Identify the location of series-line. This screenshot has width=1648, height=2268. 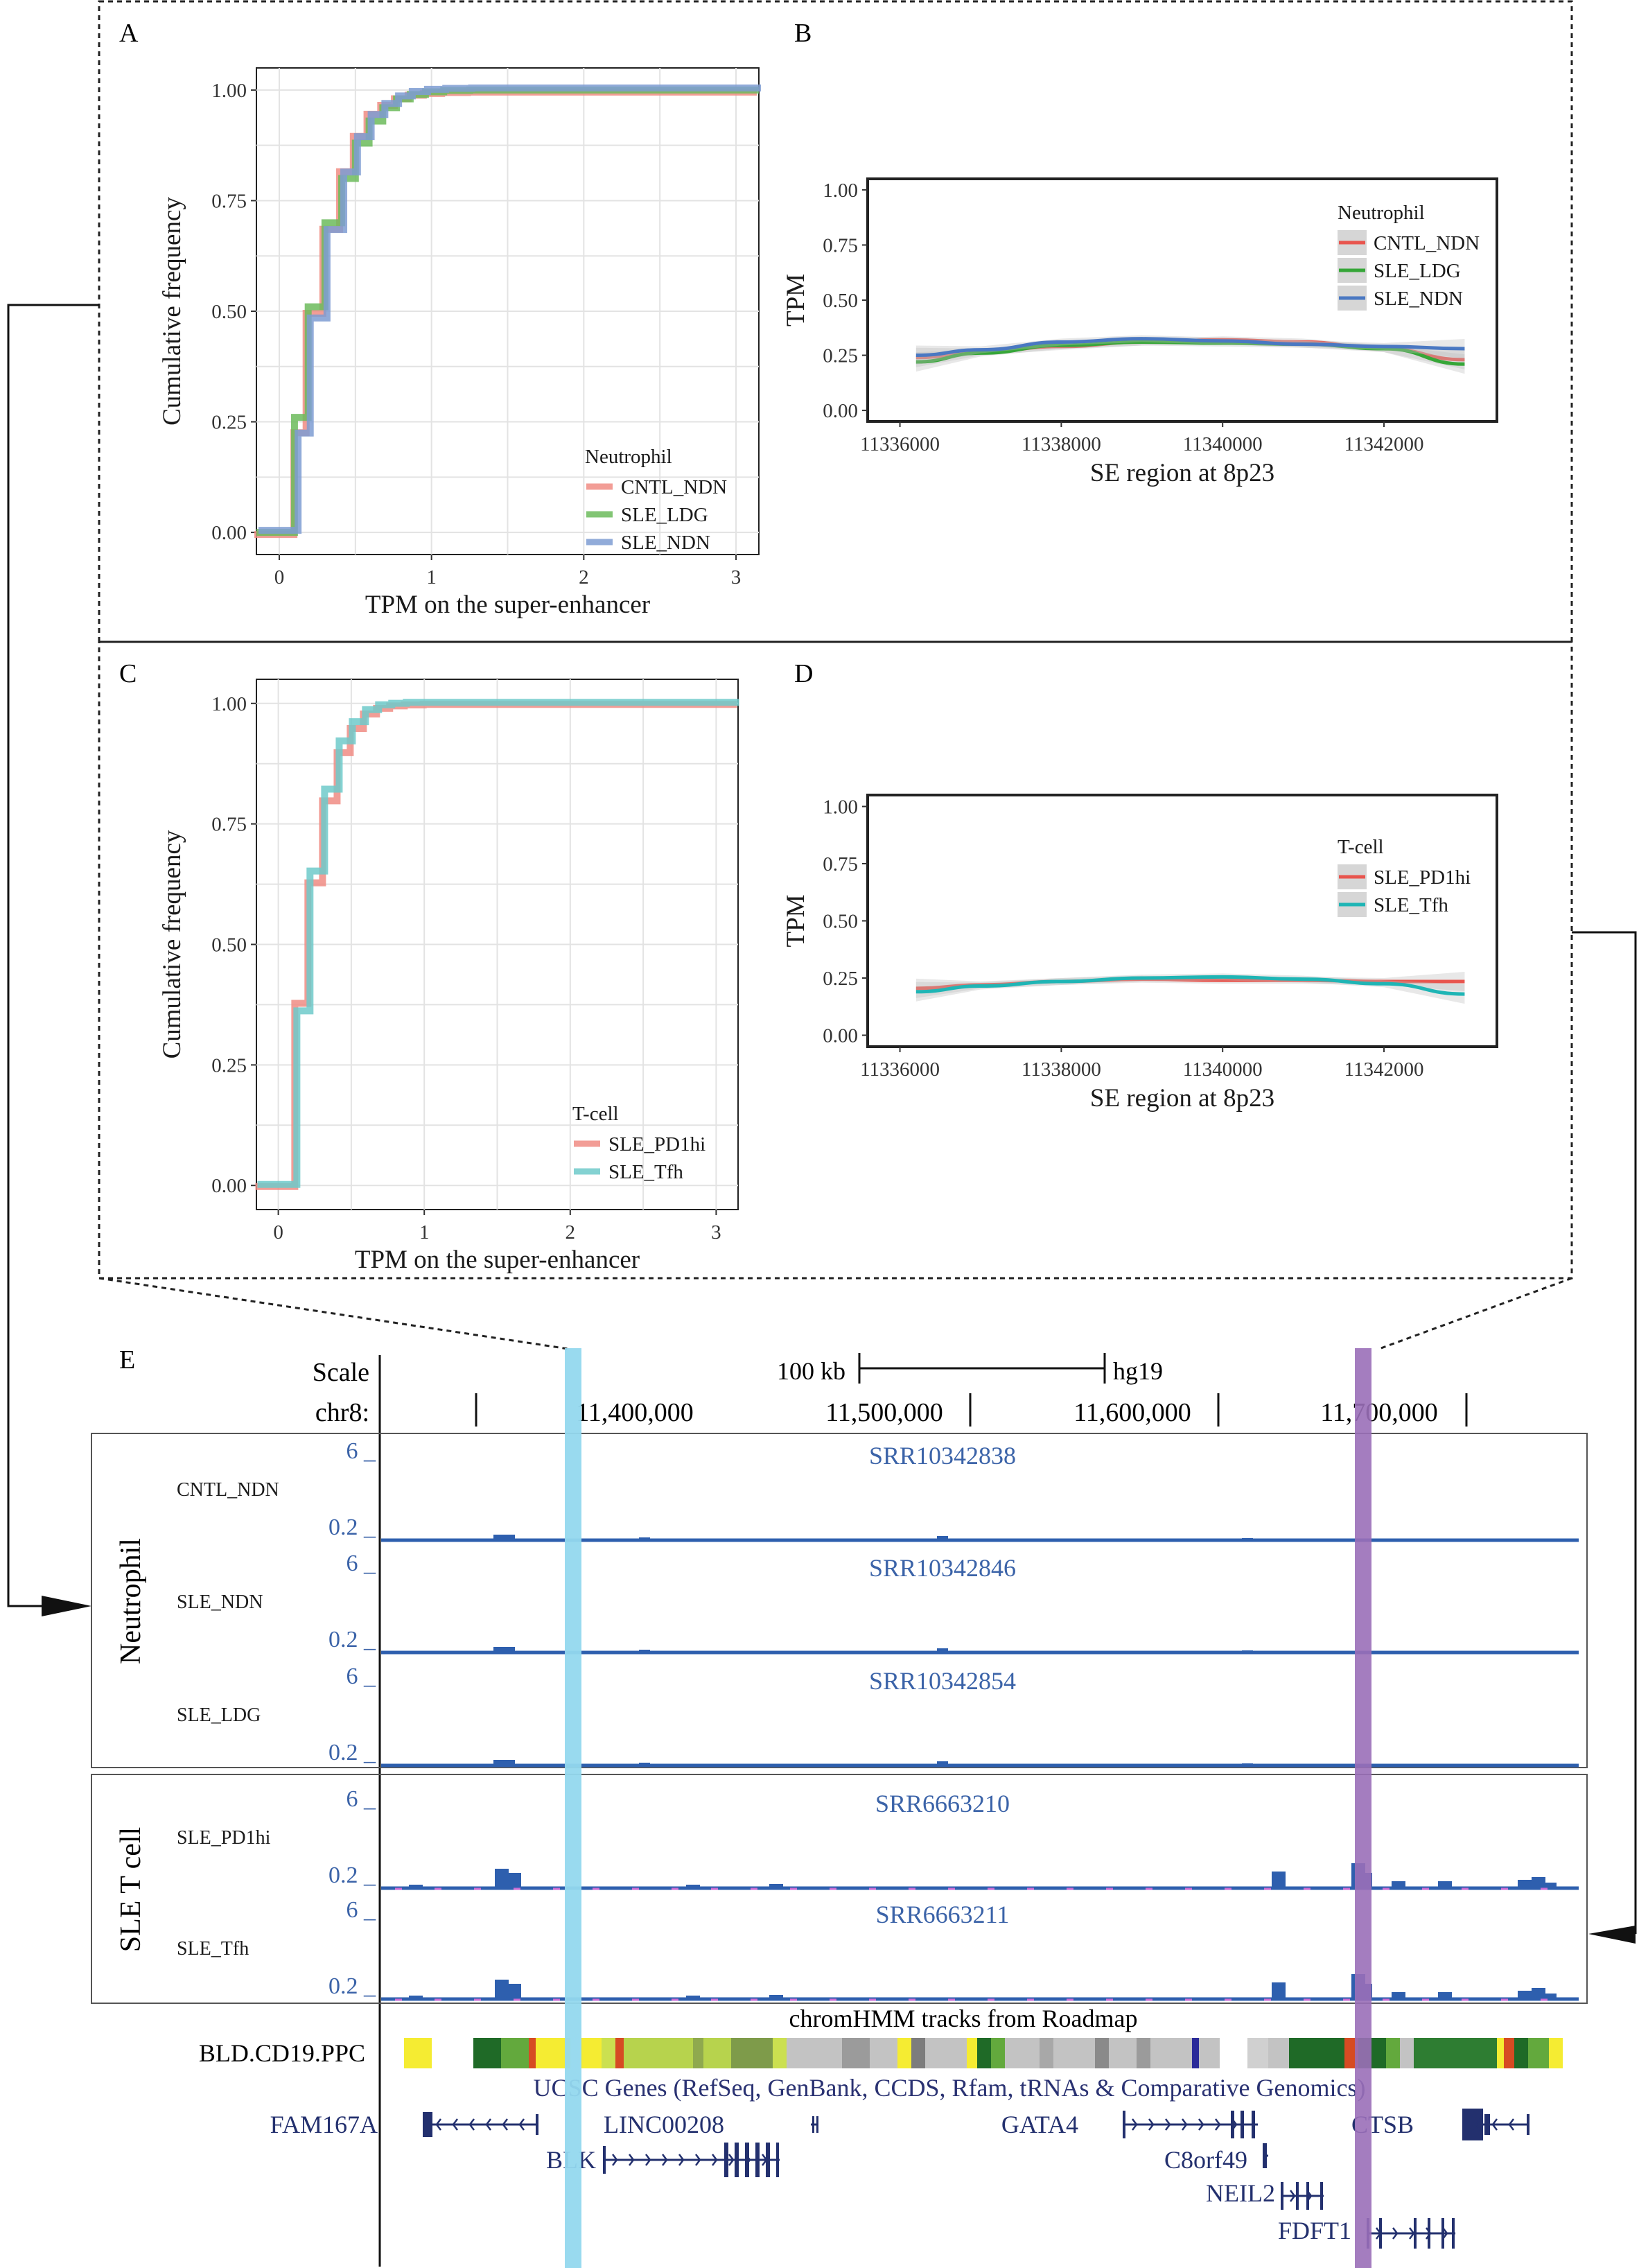
(509, 309).